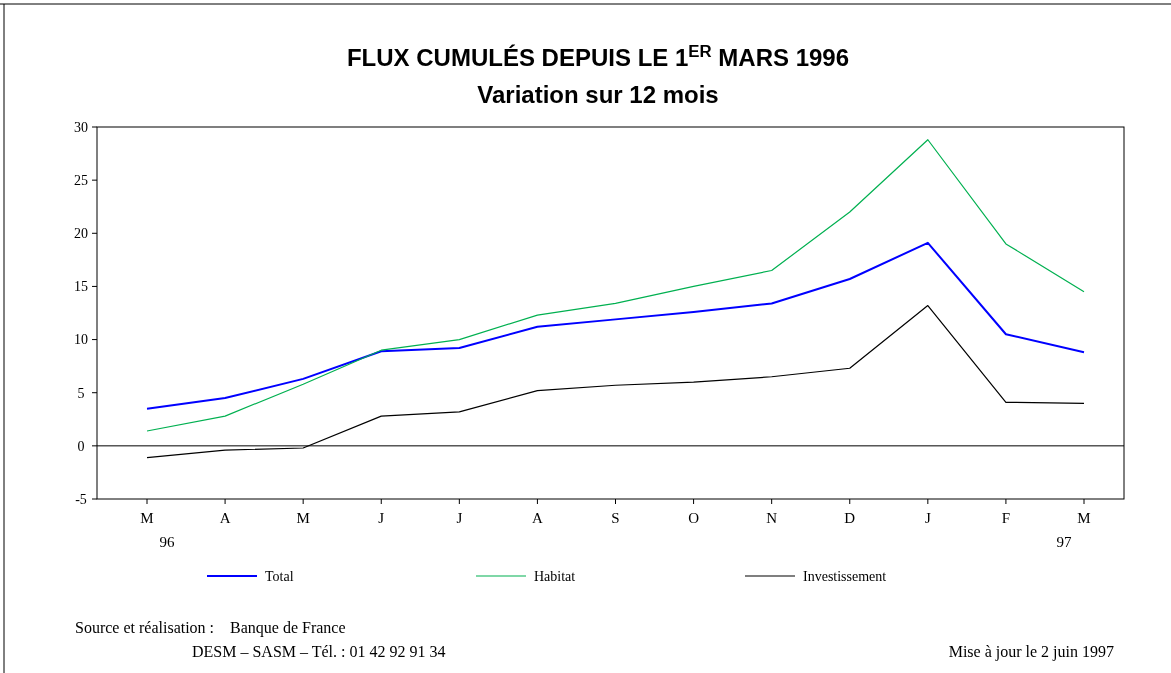 The image size is (1171, 673). What do you see at coordinates (1031, 652) in the screenshot?
I see `text: Mise à jour le 2 juin 1997` at bounding box center [1031, 652].